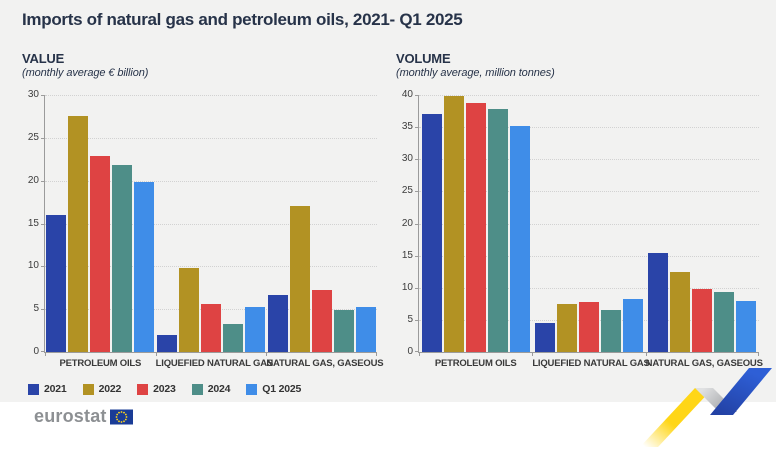 The height and width of the screenshot is (450, 776). Describe the element at coordinates (219, 389) in the screenshot. I see `legend-label: 2024` at that location.